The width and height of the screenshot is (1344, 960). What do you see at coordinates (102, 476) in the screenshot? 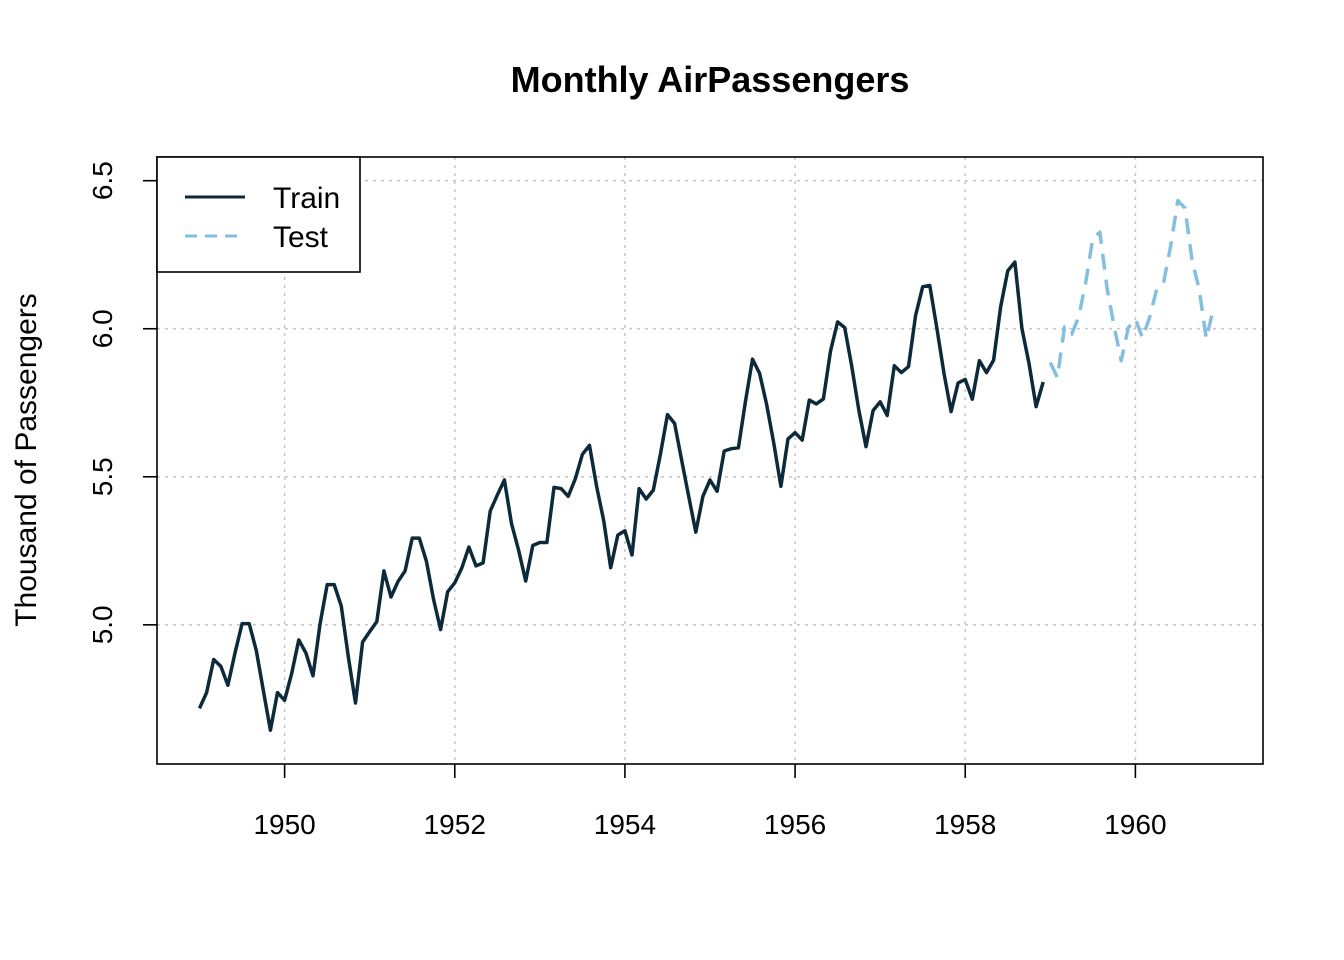
I see `y-tick-label: 5.5` at bounding box center [102, 476].